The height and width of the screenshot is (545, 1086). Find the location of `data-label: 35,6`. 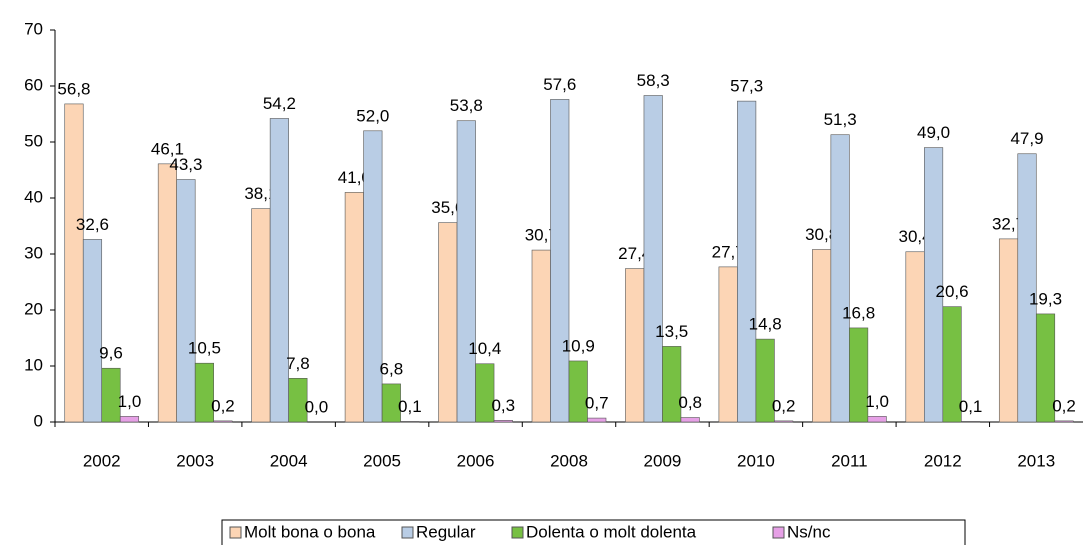

data-label: 35,6 is located at coordinates (447, 207).